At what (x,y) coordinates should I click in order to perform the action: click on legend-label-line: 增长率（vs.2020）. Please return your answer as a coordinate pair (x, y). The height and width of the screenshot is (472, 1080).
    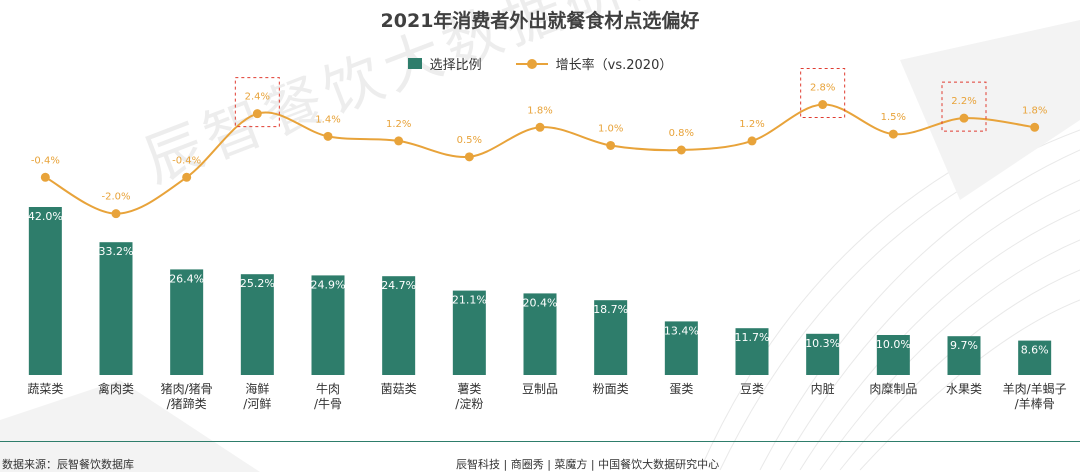
    Looking at the image, I should click on (614, 65).